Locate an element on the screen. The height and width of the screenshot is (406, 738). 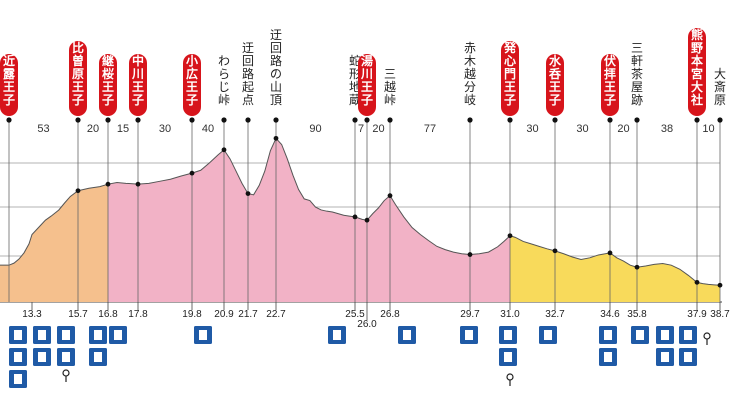
km-label: 29.7 is located at coordinates (470, 314).